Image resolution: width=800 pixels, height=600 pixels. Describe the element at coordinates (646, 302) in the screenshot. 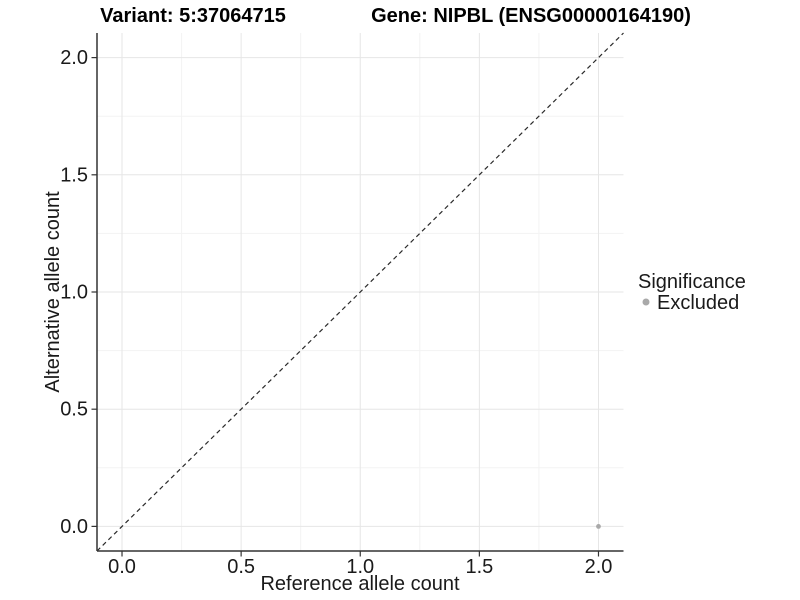

I see `legend-key-excluded-dot` at that location.